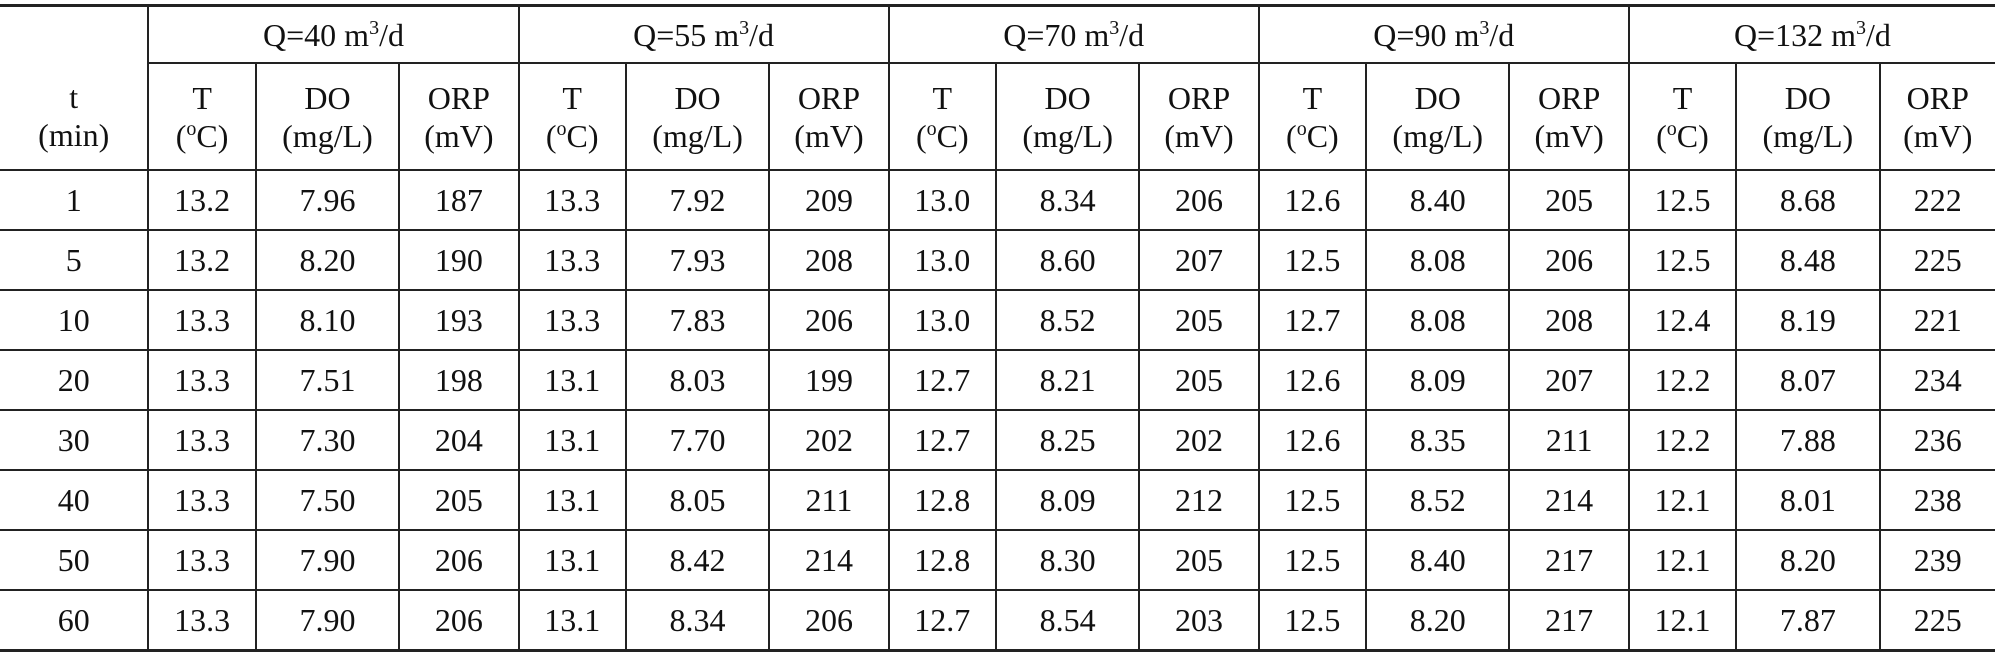  Describe the element at coordinates (1682, 500) in the screenshot. I see `temperature-cell: 12.1` at that location.